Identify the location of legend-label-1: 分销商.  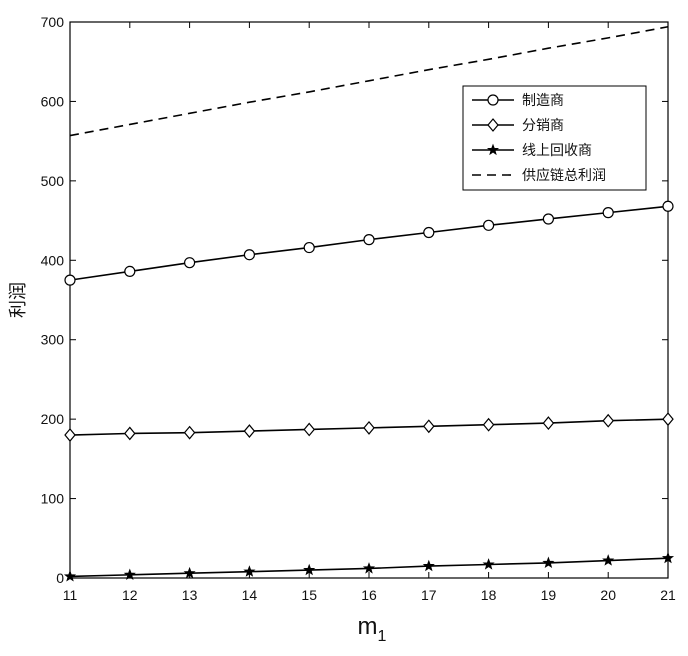
(543, 126).